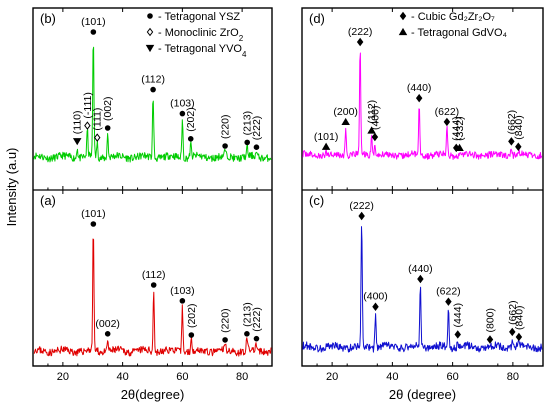 The height and width of the screenshot is (413, 550). Describe the element at coordinates (152, 297) in the screenshot. I see `xrd-trace-a` at that location.